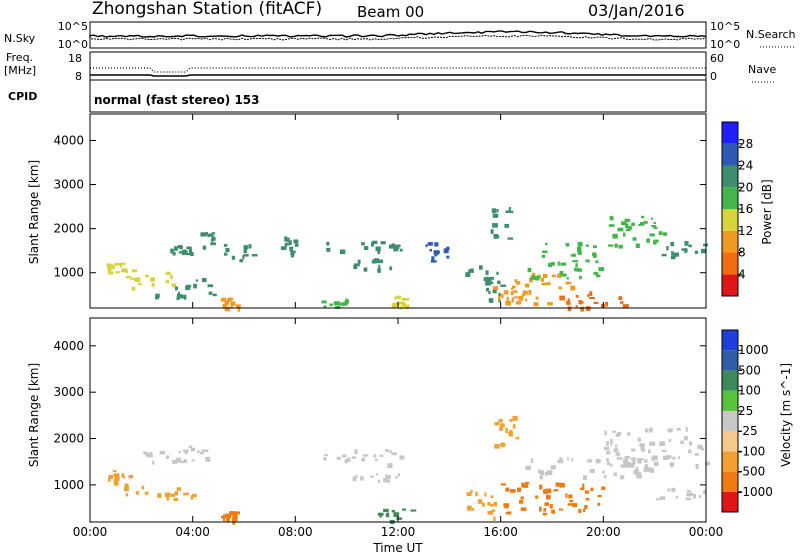 Image resolution: width=800 pixels, height=558 pixels. What do you see at coordinates (725, 44) in the screenshot?
I see `nsearch-tick-bottom: 10^0` at bounding box center [725, 44].